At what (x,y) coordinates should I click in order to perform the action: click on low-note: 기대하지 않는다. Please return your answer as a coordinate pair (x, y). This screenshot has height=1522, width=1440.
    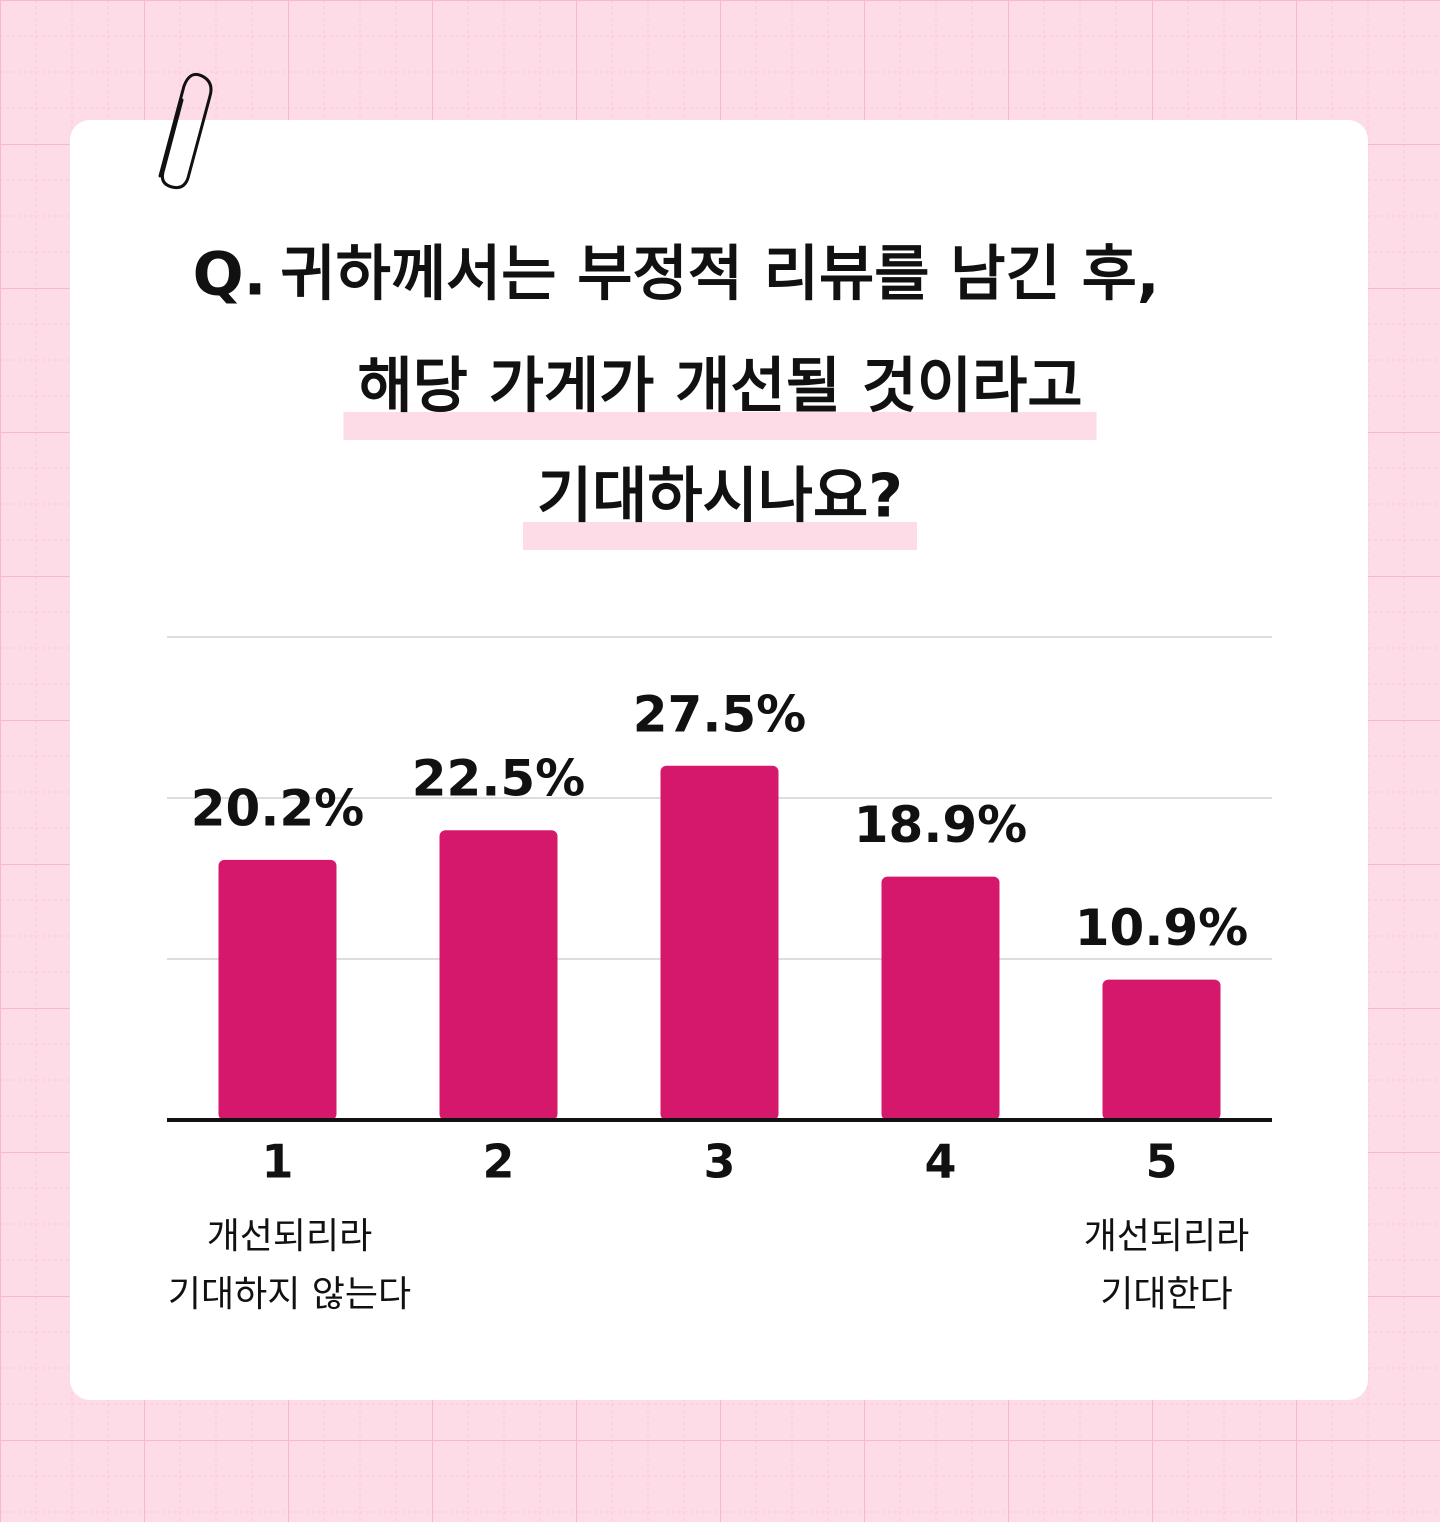
    Looking at the image, I should click on (289, 1294).